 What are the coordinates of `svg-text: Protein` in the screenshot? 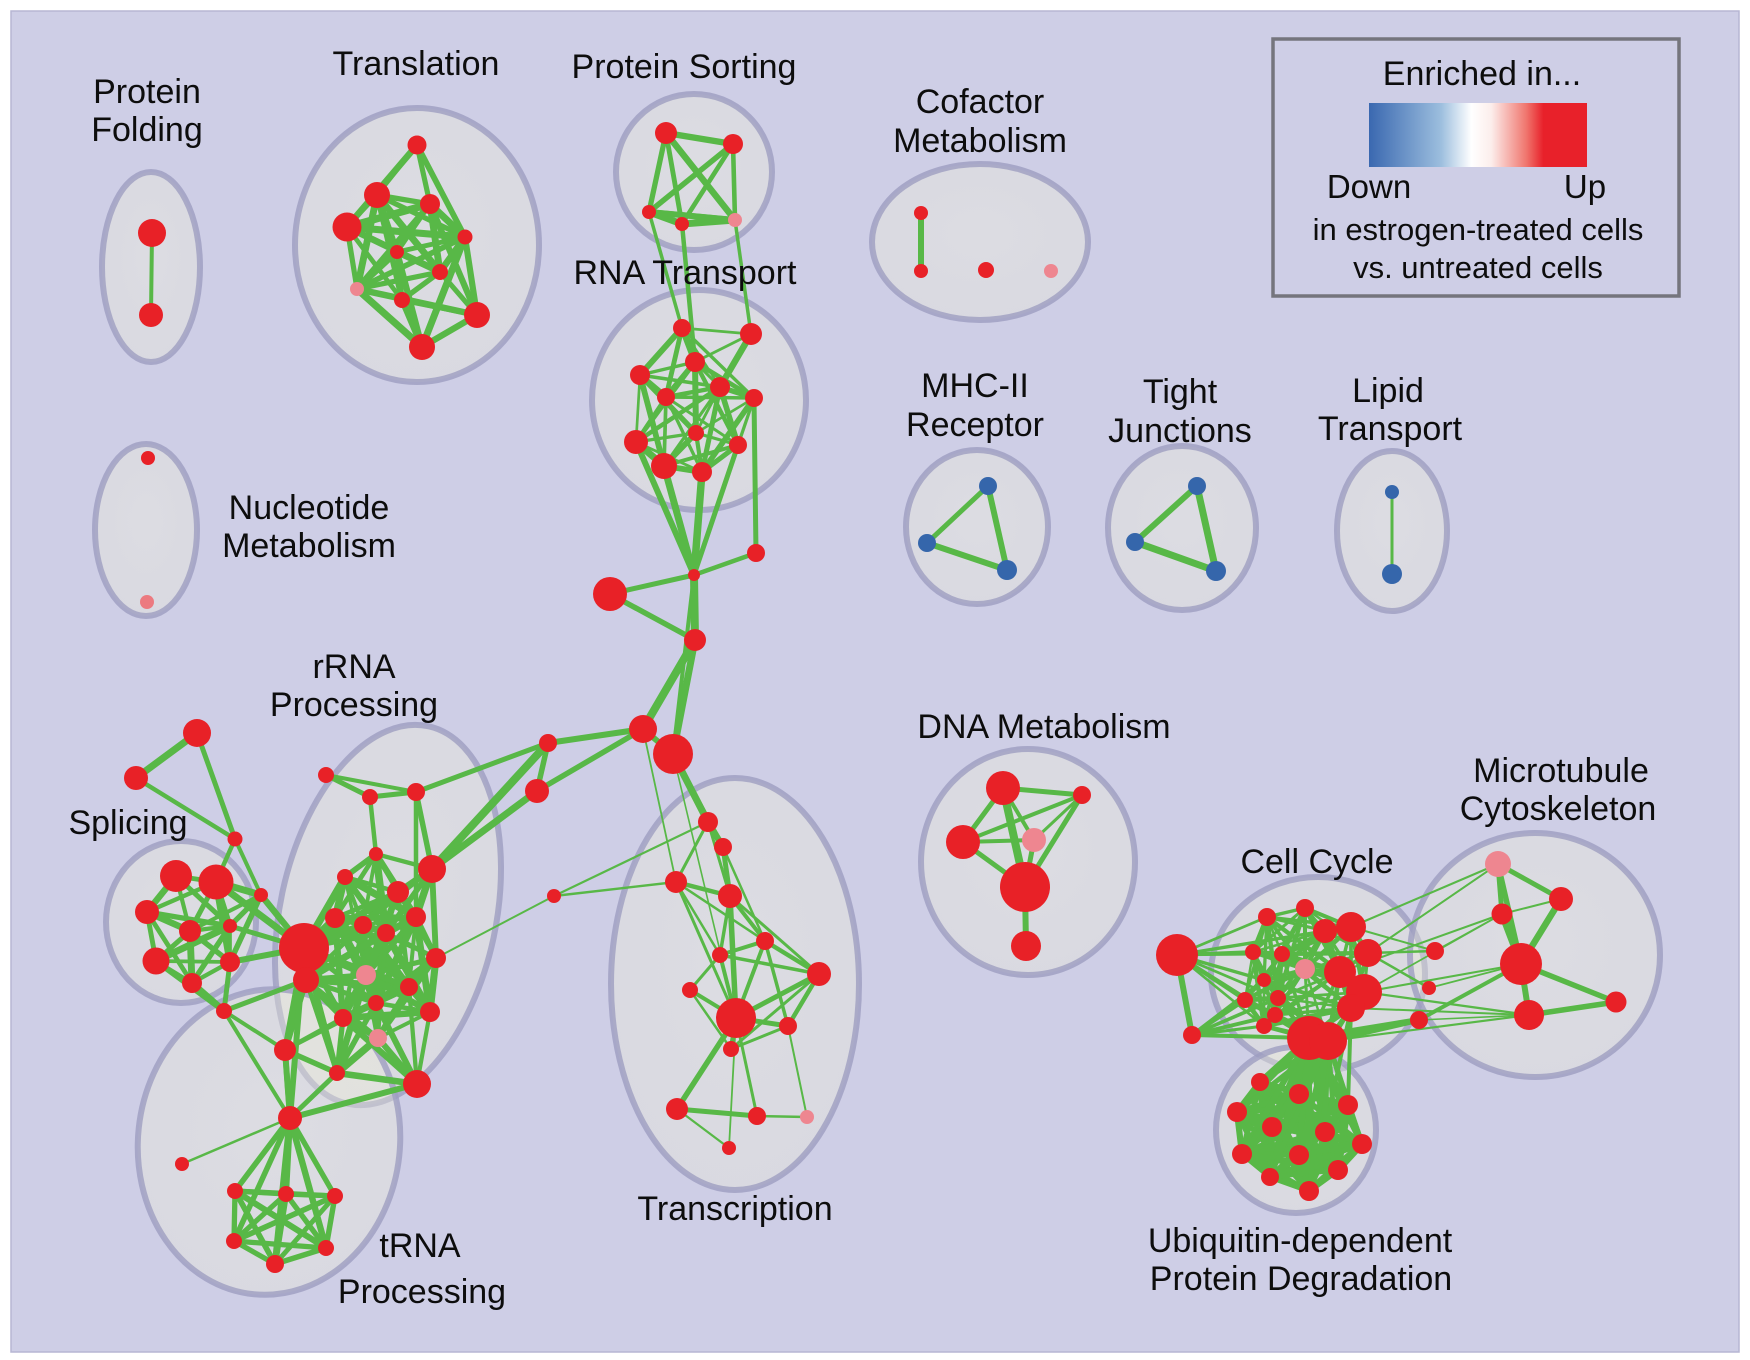 It's located at (147, 92).